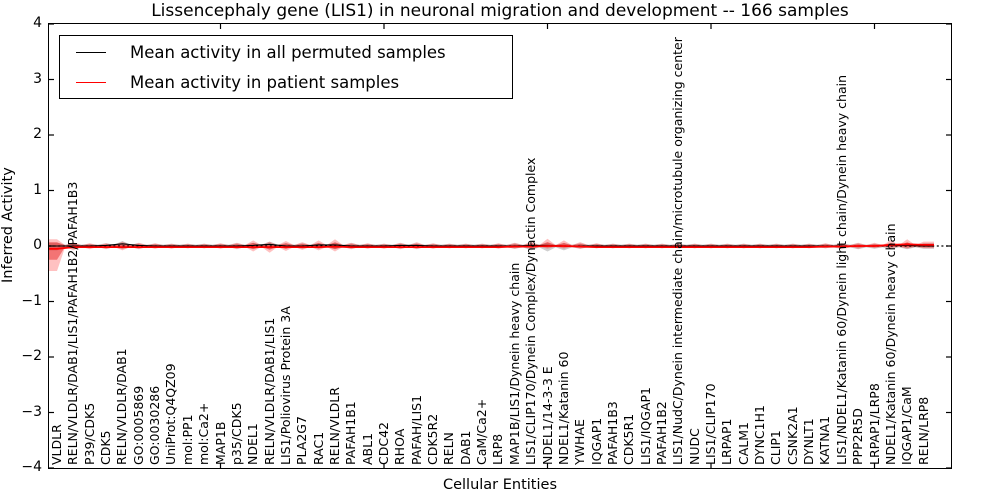  I want to click on y-tick-label: 3, so click(37, 78).